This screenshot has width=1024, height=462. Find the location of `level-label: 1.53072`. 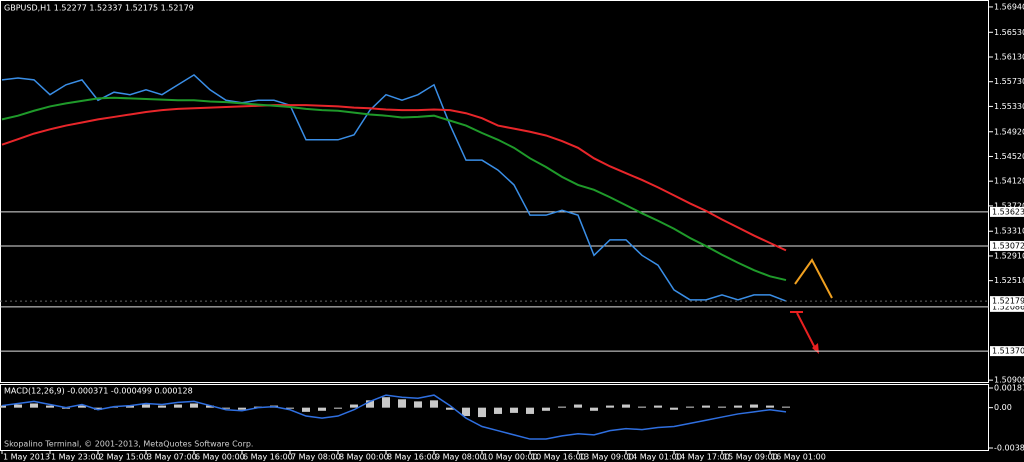

level-label: 1.53072 is located at coordinates (1008, 245).